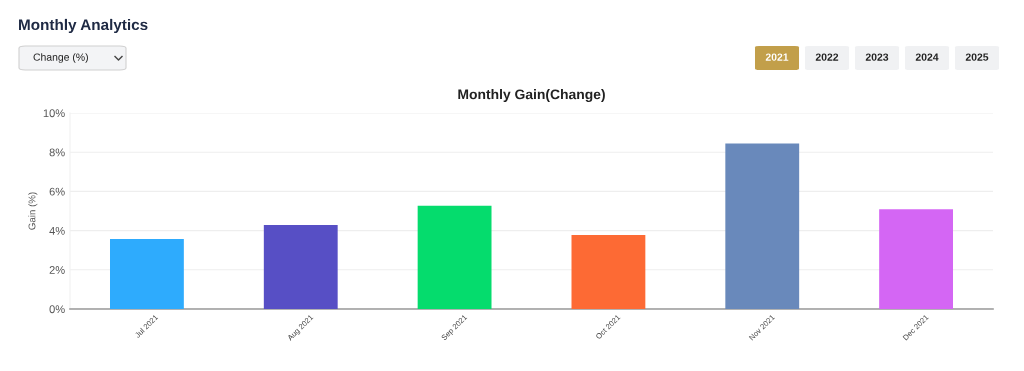  I want to click on text: 2023, so click(877, 57).